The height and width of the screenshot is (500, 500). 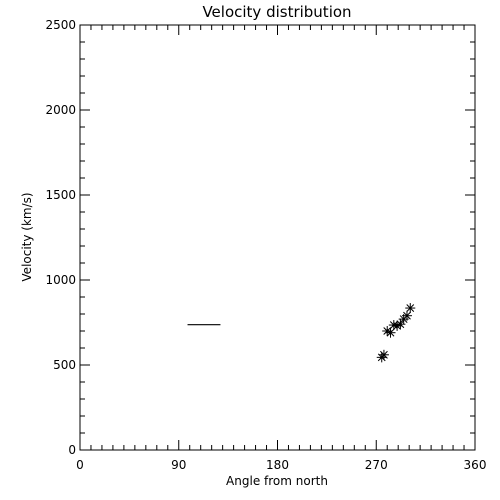 I want to click on x-tick-label: 270, so click(x=376, y=465).